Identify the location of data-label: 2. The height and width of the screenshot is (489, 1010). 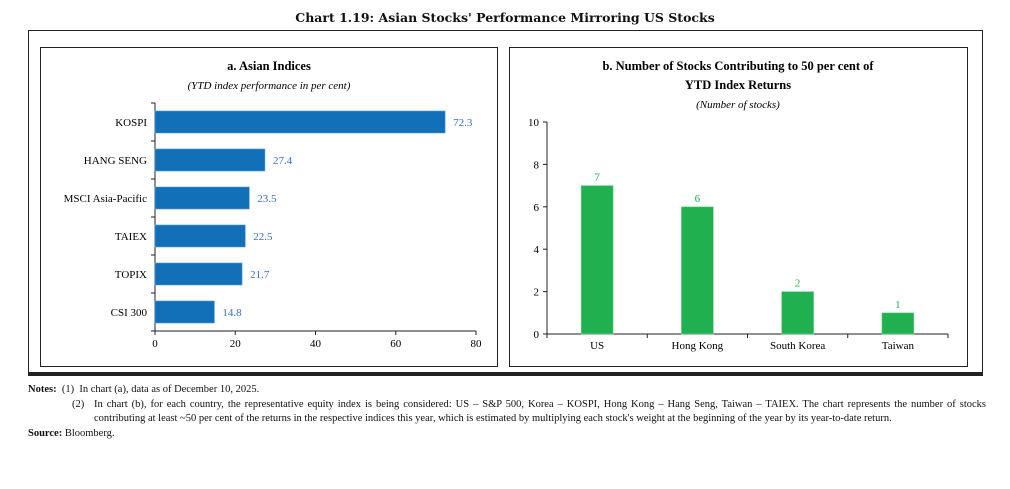
(798, 284).